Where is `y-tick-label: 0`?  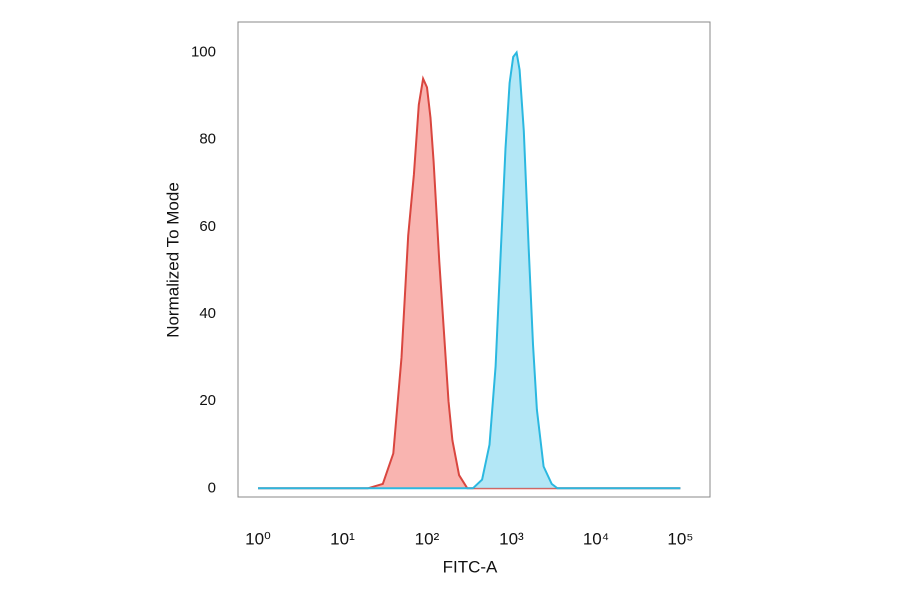
y-tick-label: 0 is located at coordinates (212, 487).